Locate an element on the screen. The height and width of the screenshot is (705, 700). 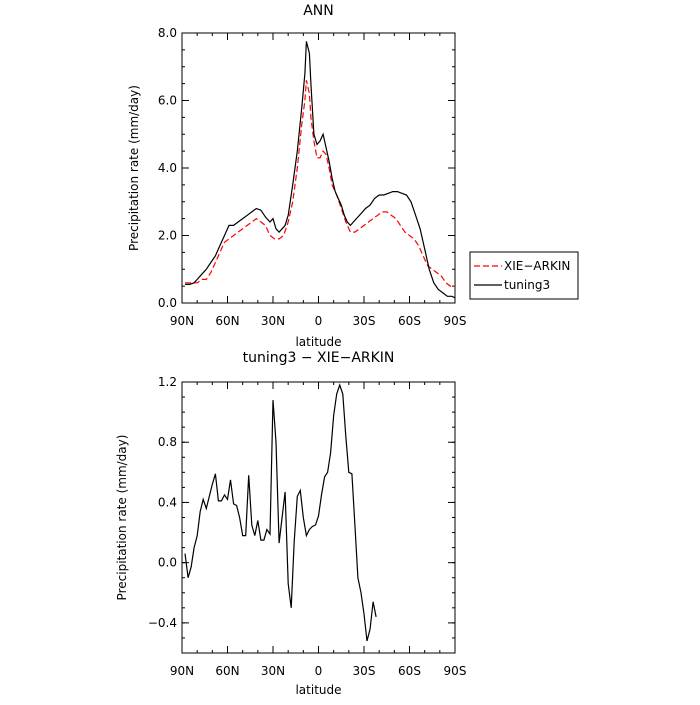
y-tick-label: 0.8 is located at coordinates (167, 442).